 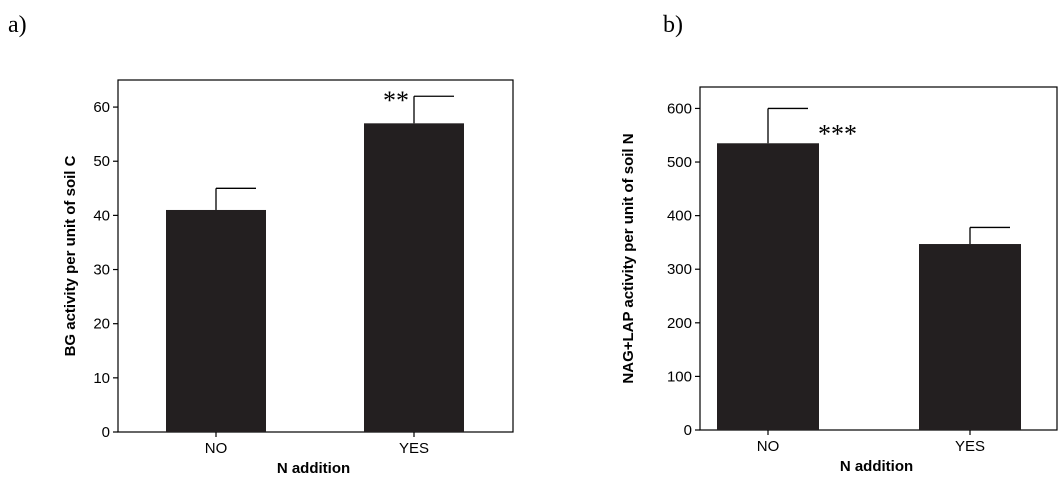 I want to click on significance-label: **, so click(x=396, y=100).